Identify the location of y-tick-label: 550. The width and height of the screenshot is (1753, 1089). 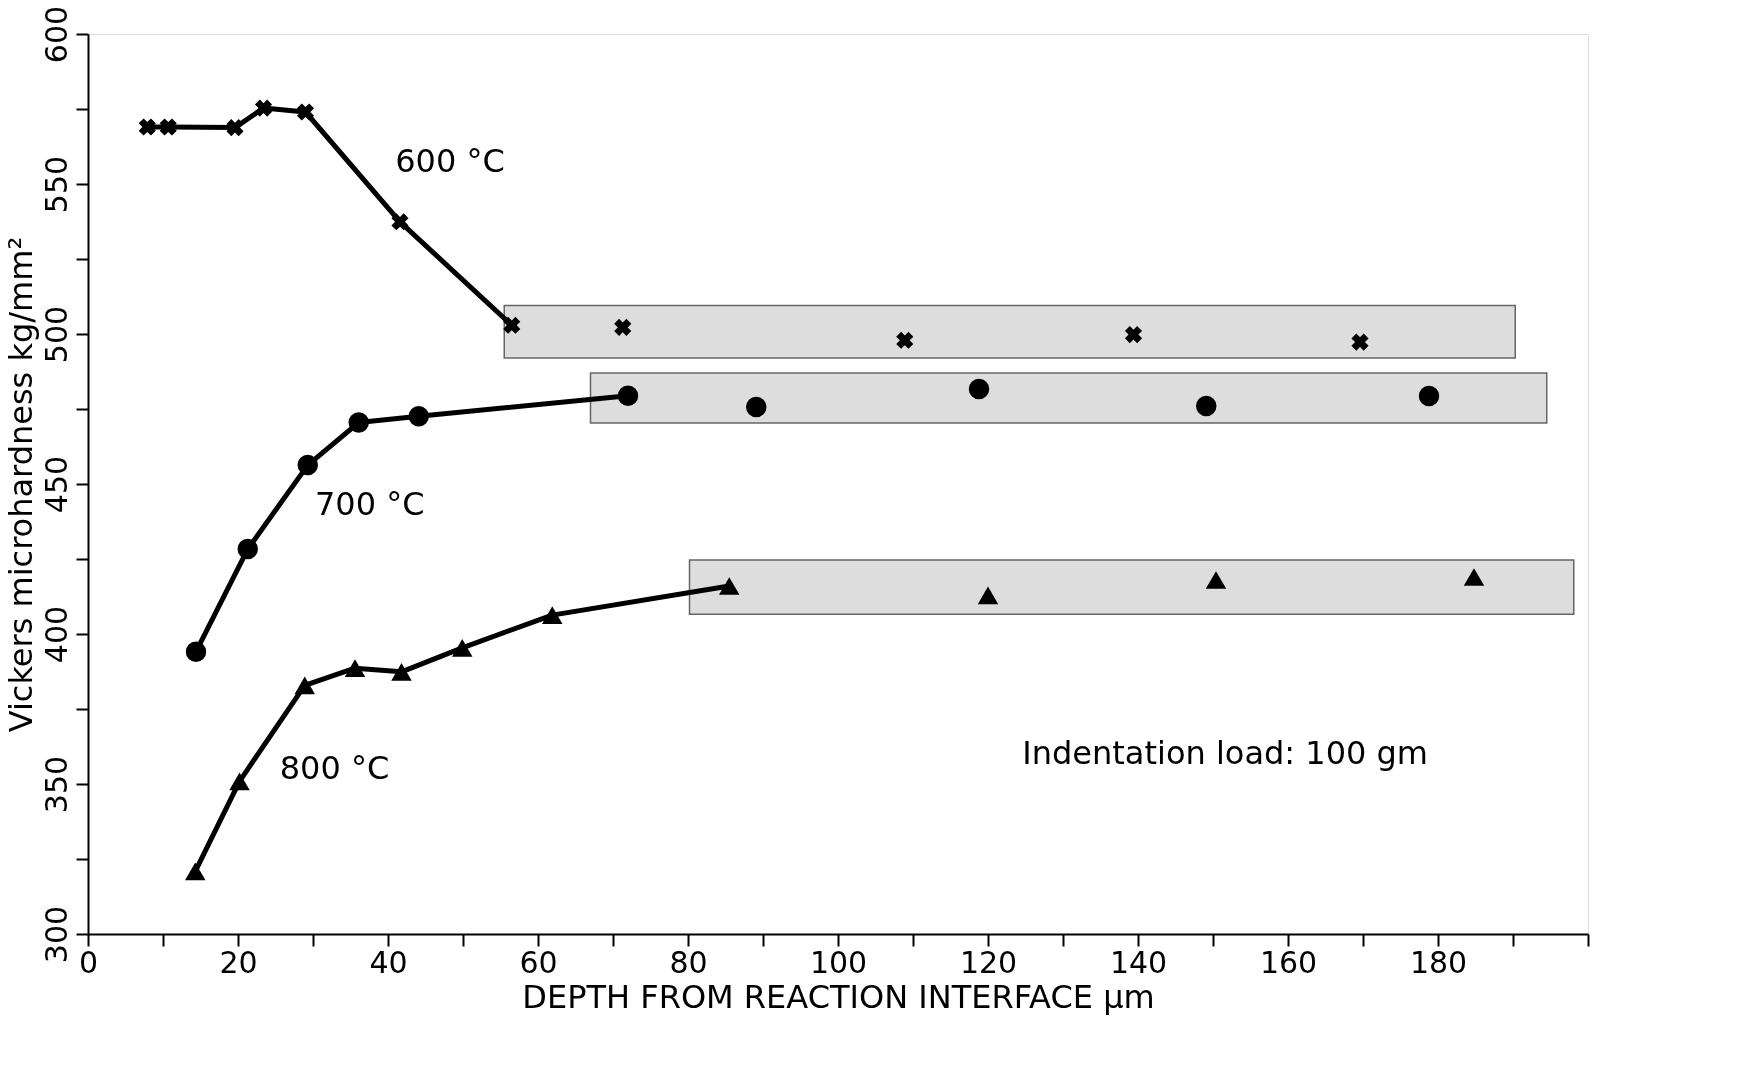
(56, 184).